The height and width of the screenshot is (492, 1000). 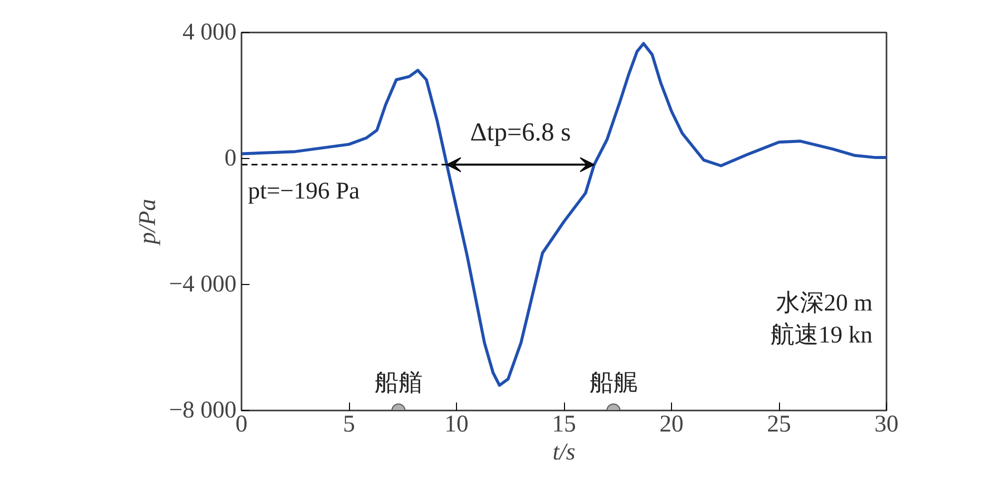 I want to click on annotation: Δtp=6.8 s, so click(x=520, y=132).